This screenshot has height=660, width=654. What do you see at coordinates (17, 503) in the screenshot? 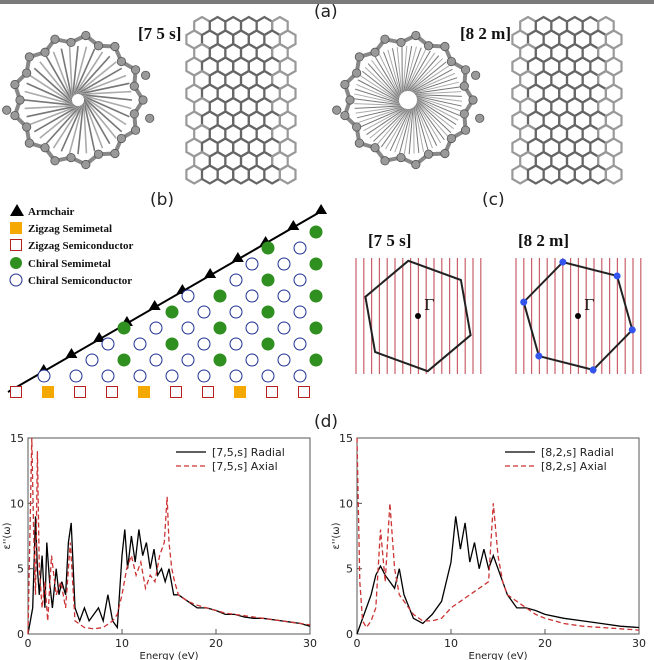
I see `y-tick-label: 10` at bounding box center [17, 503].